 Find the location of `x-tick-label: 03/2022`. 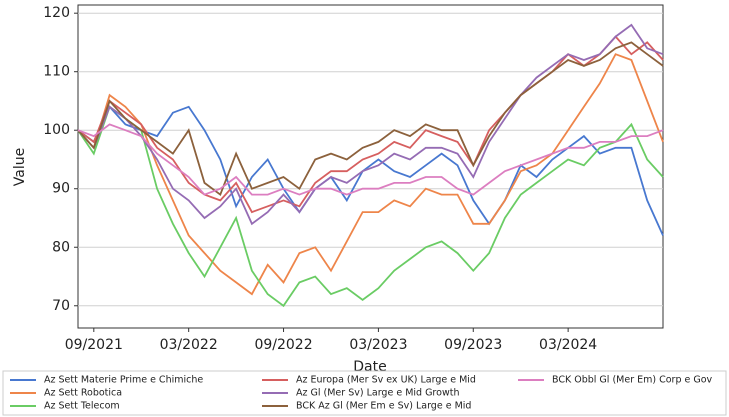

x-tick-label: 03/2022 is located at coordinates (189, 345).